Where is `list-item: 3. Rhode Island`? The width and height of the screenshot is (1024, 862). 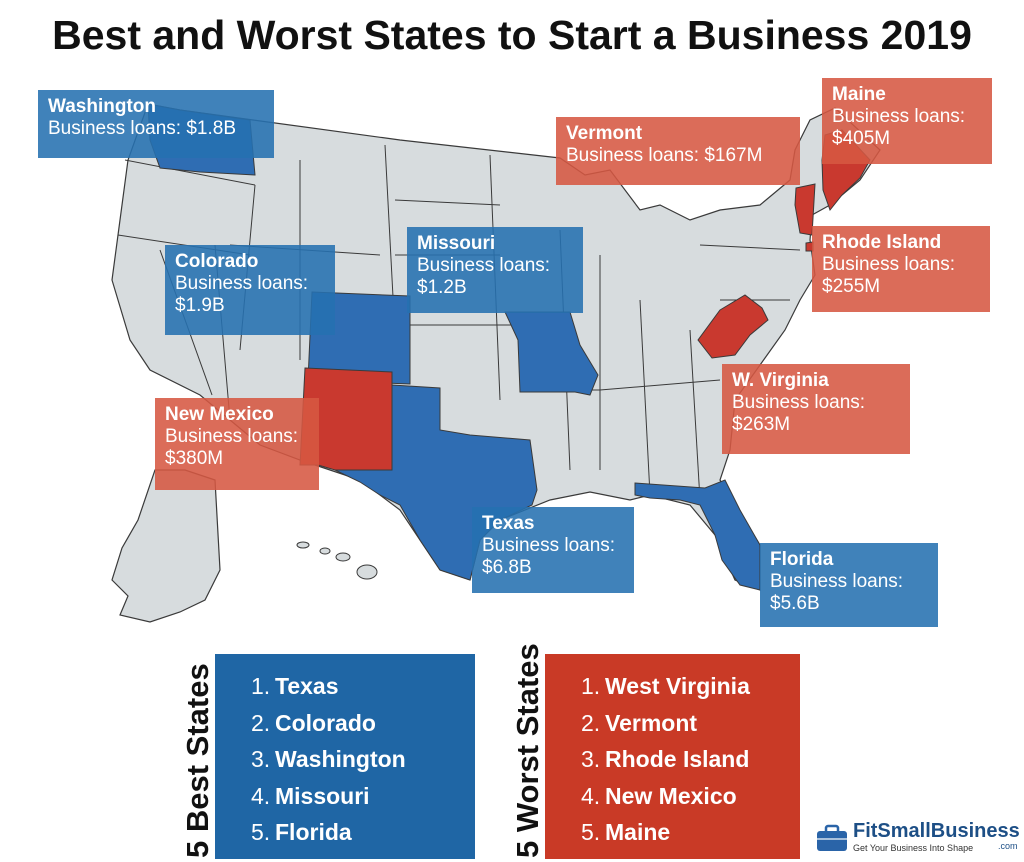 list-item: 3. Rhode Island is located at coordinates (665, 759).